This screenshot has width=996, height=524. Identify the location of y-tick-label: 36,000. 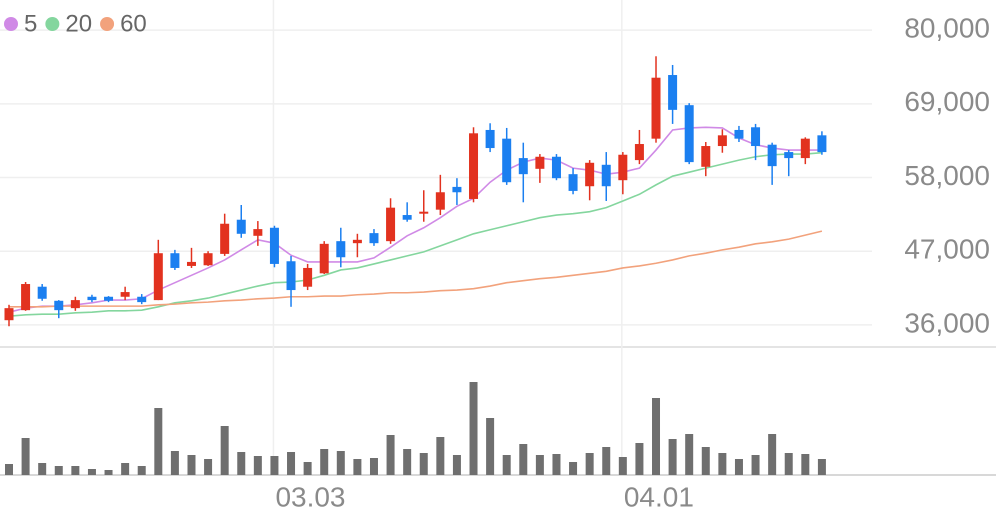
(947, 322).